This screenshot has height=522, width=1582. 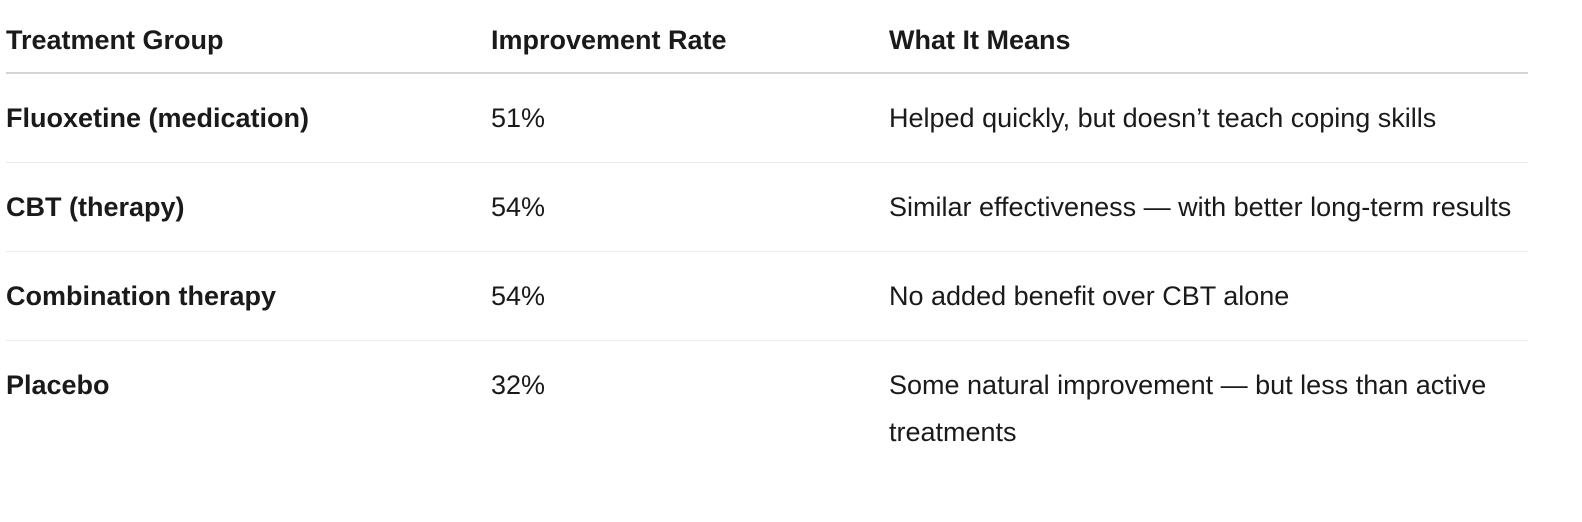 What do you see at coordinates (1208, 37) in the screenshot?
I see `header-what-it-means: What It Means` at bounding box center [1208, 37].